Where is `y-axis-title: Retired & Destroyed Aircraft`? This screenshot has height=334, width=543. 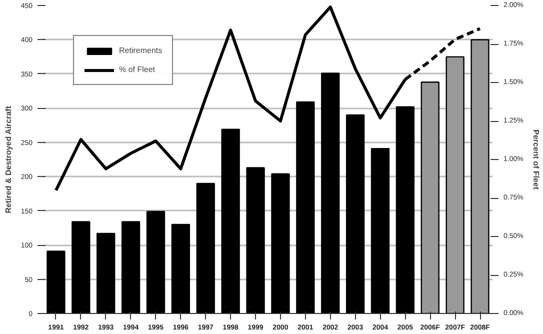 y-axis-title: Retired & Destroyed Aircraft is located at coordinates (8, 160).